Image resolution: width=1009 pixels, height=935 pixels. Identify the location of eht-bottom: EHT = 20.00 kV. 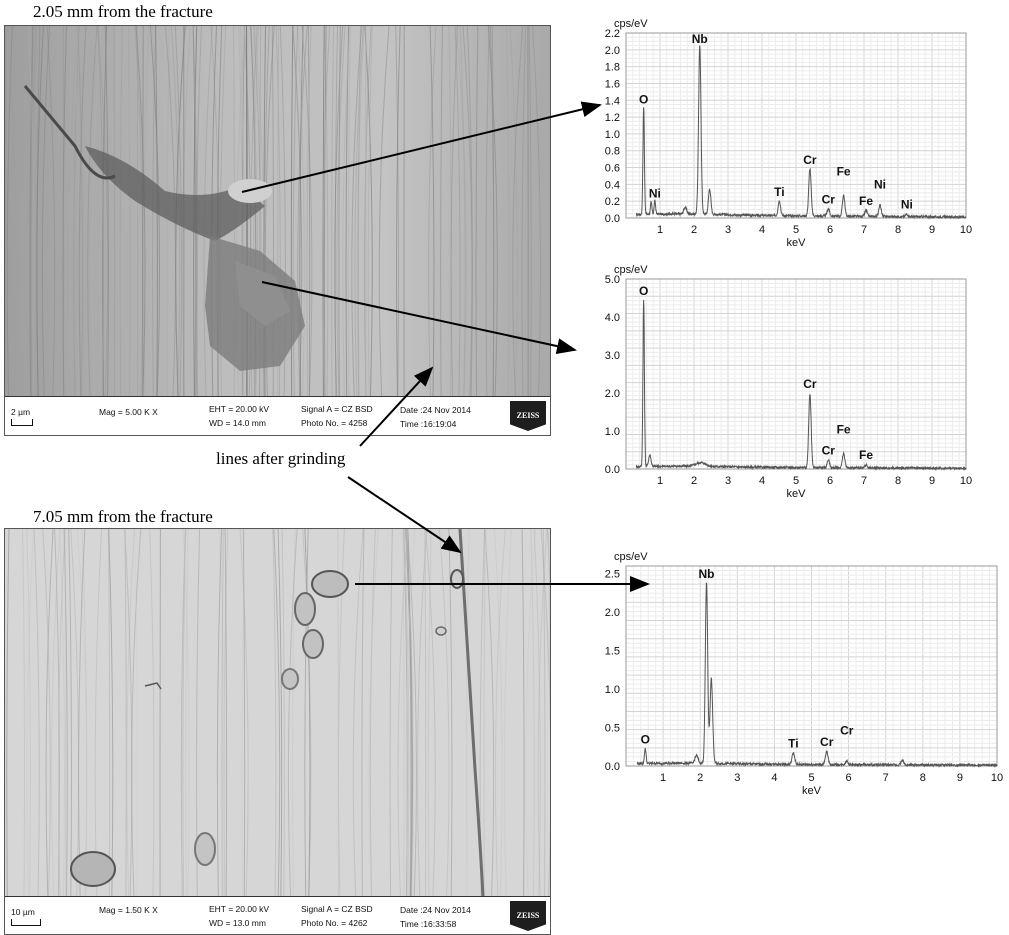
(239, 909).